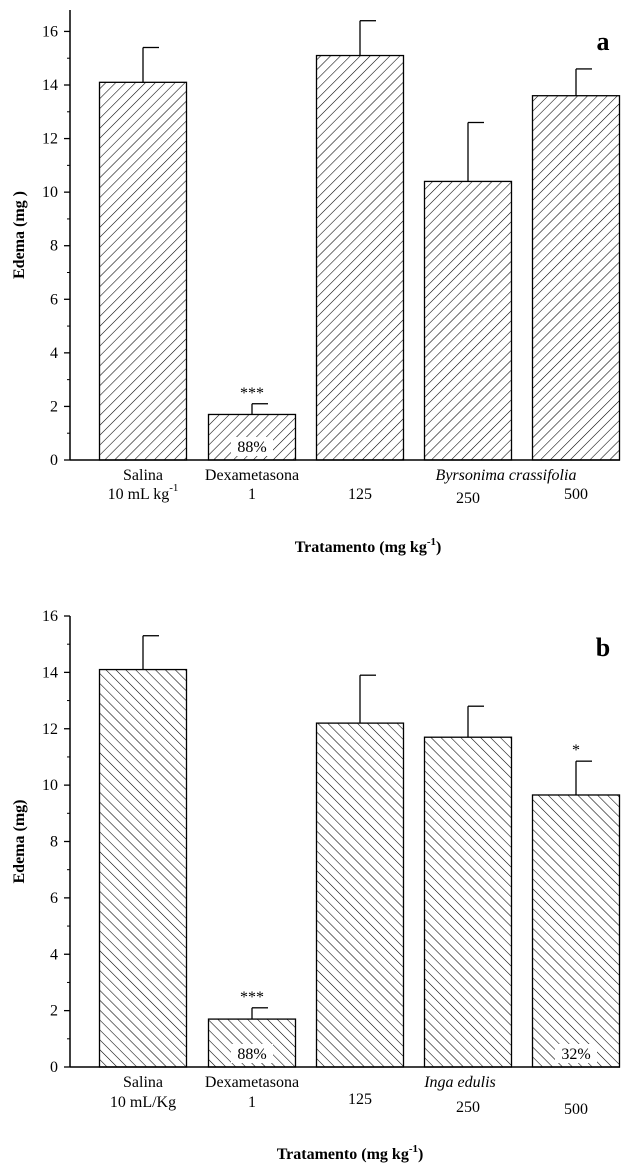  I want to click on panel-letter: a, so click(603, 41).